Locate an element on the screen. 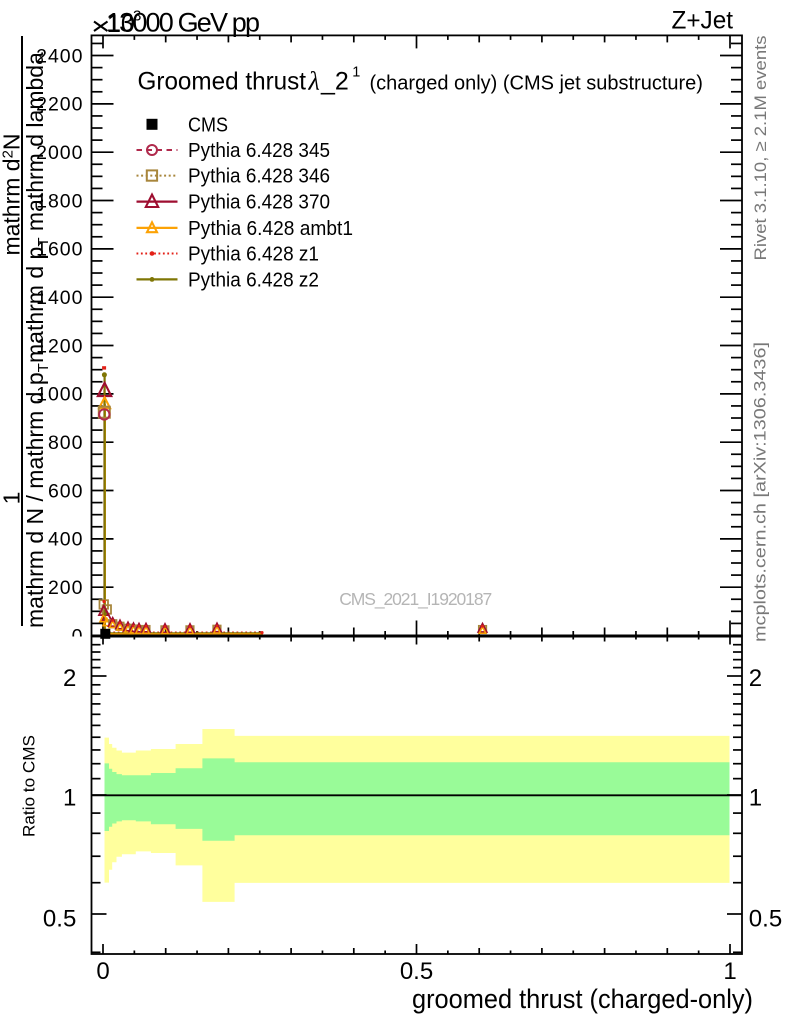  svg-text: groomed thrust (charged-only) is located at coordinates (582, 999).